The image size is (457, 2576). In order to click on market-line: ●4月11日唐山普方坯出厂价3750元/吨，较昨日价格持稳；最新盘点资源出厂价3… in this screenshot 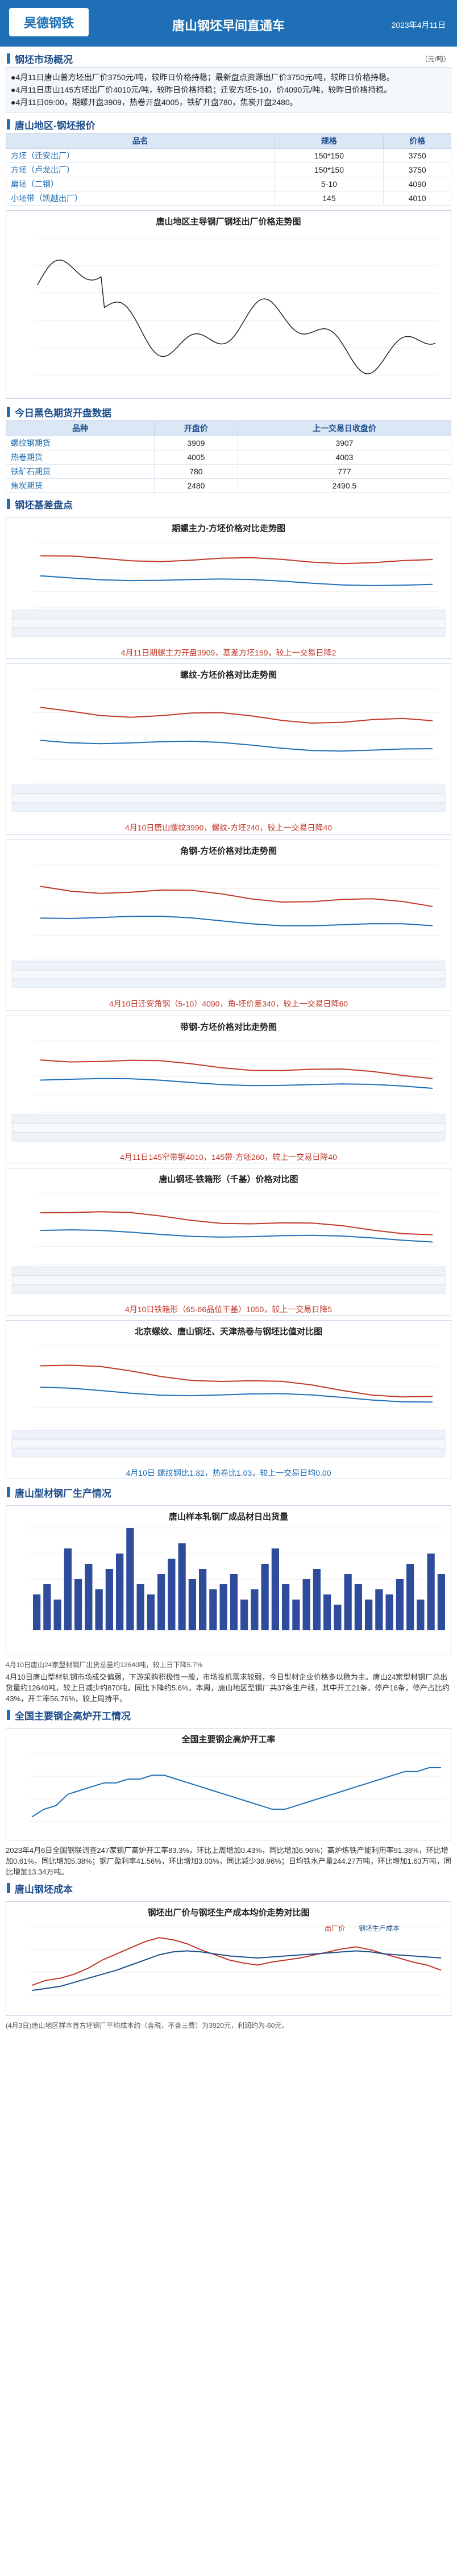, I will do `click(203, 77)`.